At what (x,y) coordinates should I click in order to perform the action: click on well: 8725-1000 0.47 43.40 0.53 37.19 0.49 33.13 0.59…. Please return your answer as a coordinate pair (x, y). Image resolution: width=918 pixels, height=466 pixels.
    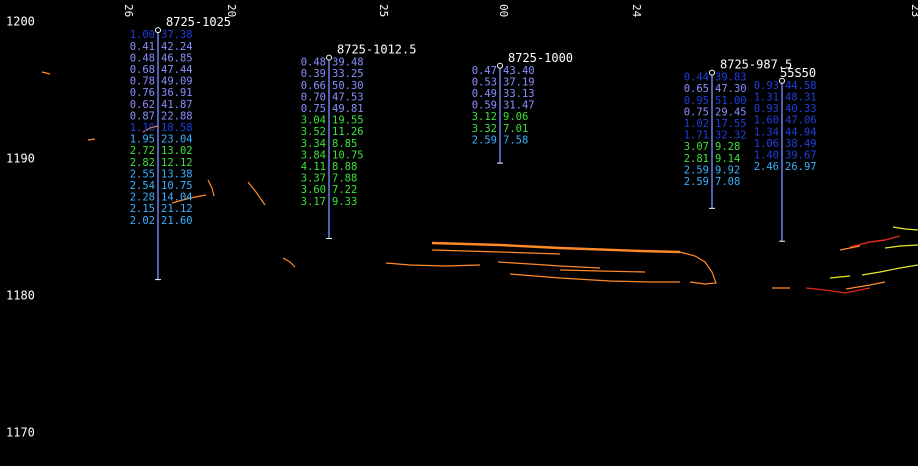
    Looking at the image, I should click on (522, 107).